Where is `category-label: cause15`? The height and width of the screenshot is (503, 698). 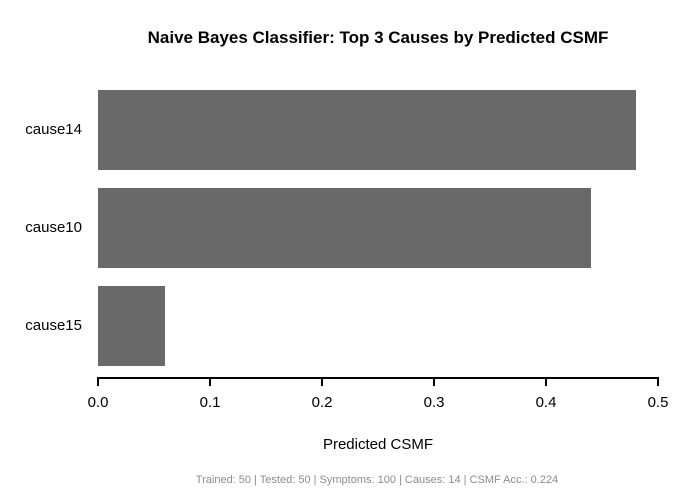 category-label: cause15 is located at coordinates (53, 325).